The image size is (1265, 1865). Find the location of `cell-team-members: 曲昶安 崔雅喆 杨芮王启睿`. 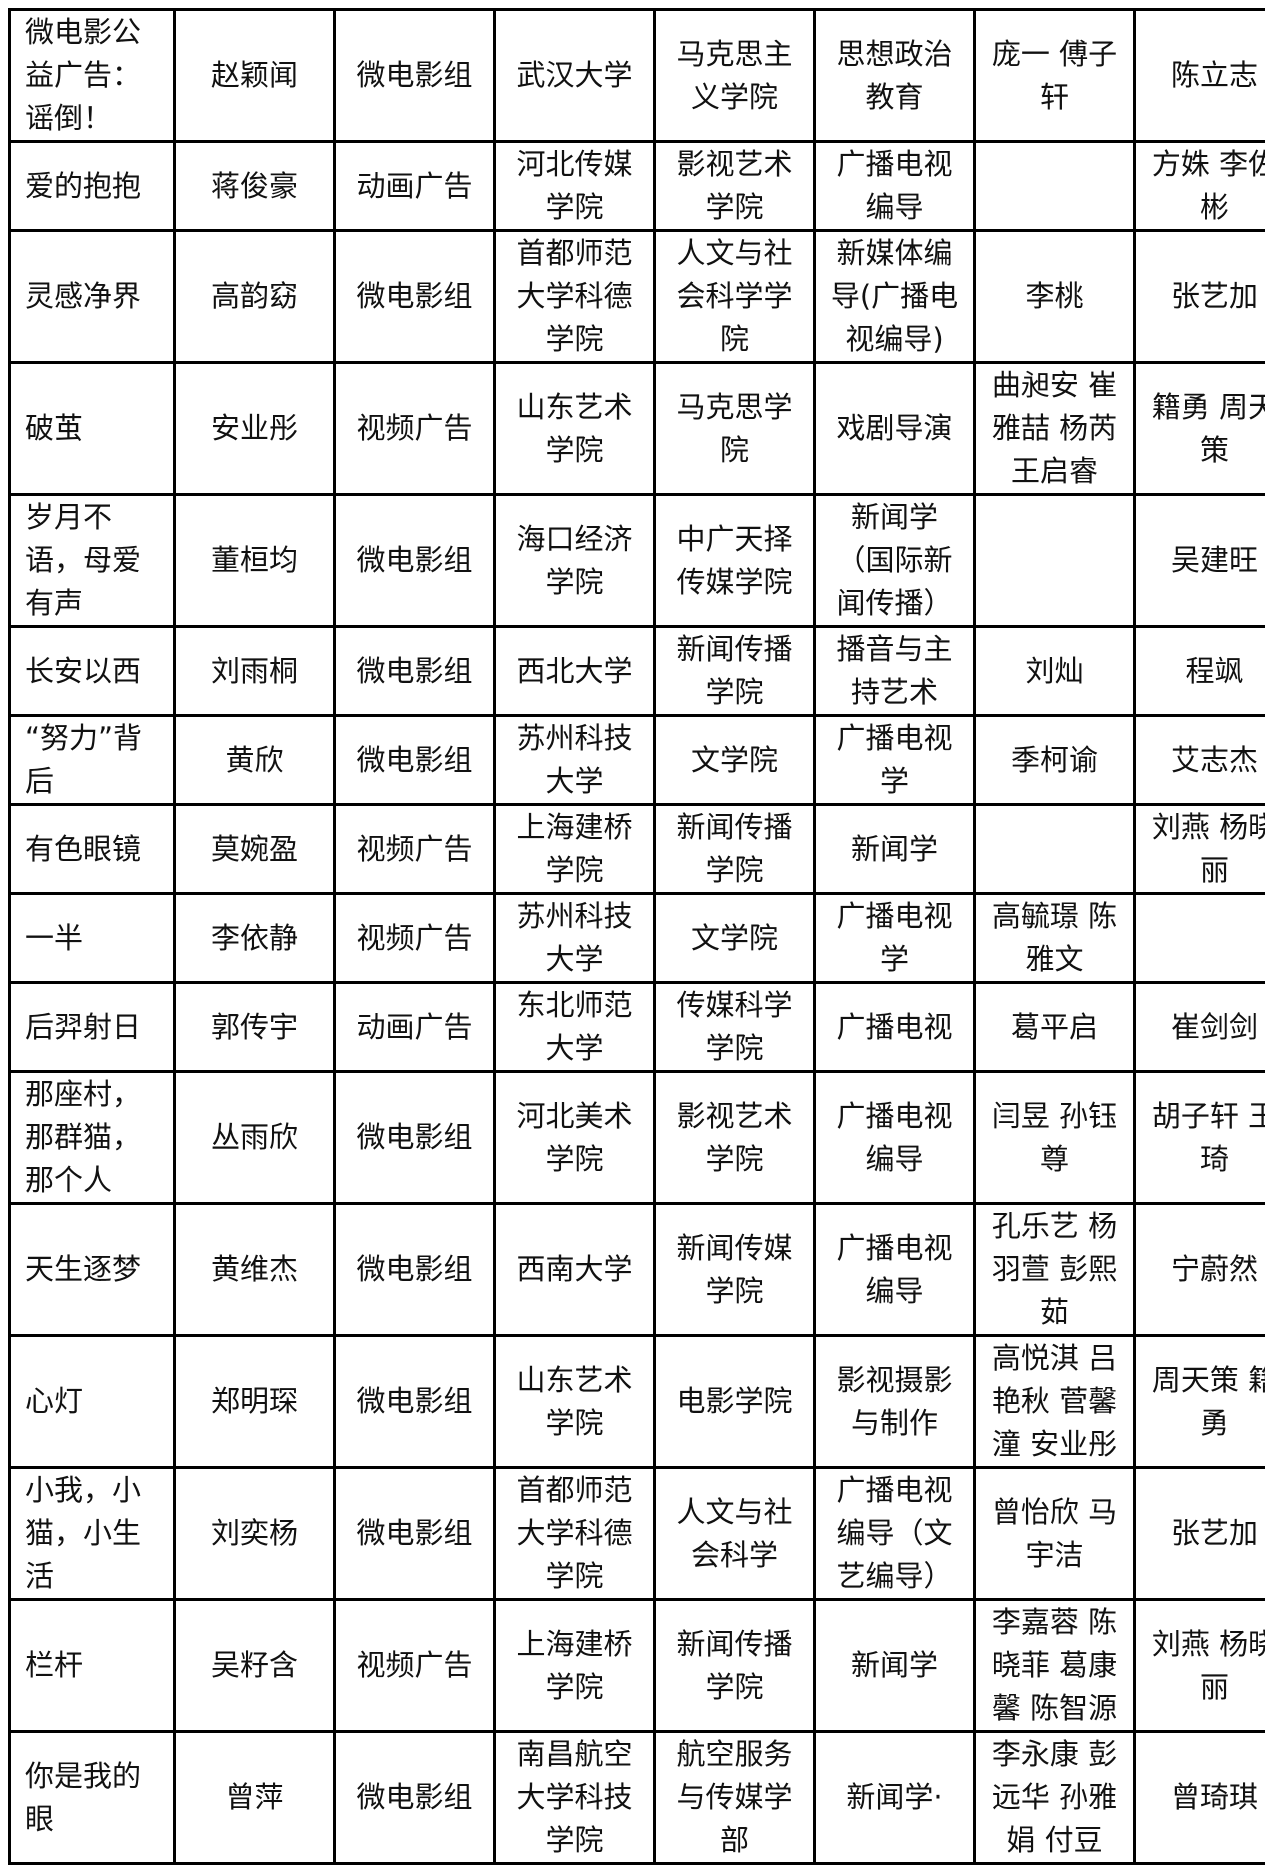

cell-team-members: 曲昶安 崔雅喆 杨芮王启睿 is located at coordinates (1055, 429).